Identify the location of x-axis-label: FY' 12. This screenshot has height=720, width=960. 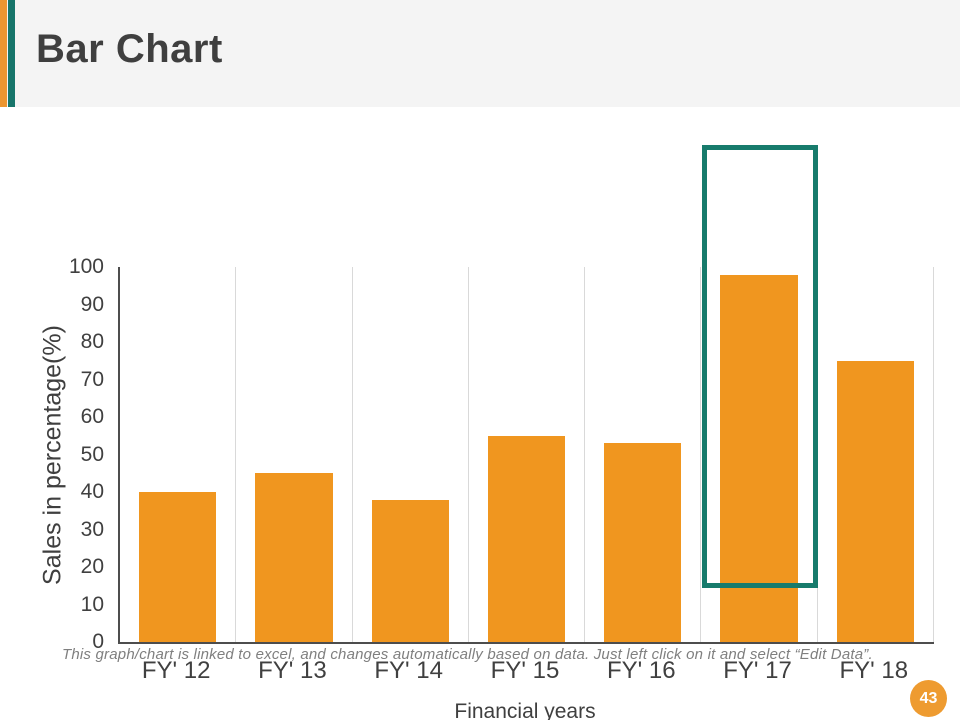
(176, 670).